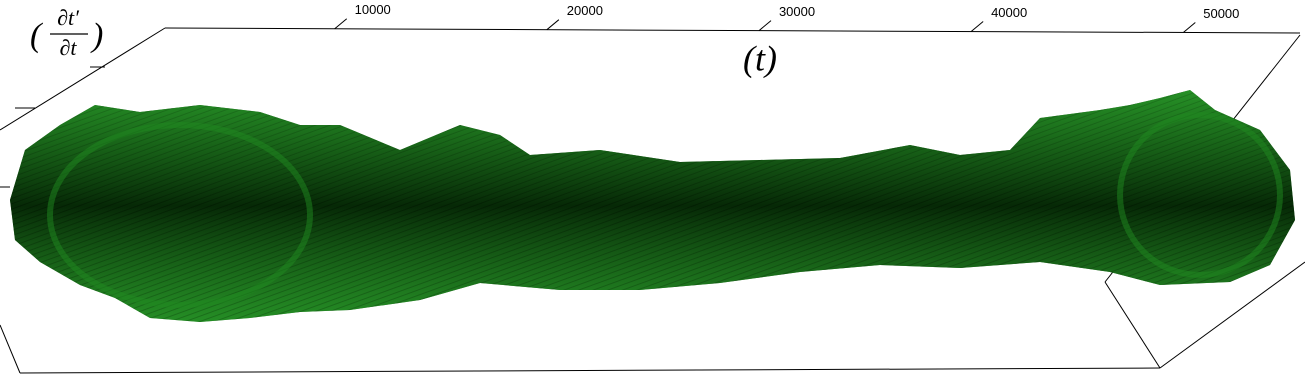  What do you see at coordinates (68, 17) in the screenshot?
I see `y-label-numerator: ∂t′` at bounding box center [68, 17].